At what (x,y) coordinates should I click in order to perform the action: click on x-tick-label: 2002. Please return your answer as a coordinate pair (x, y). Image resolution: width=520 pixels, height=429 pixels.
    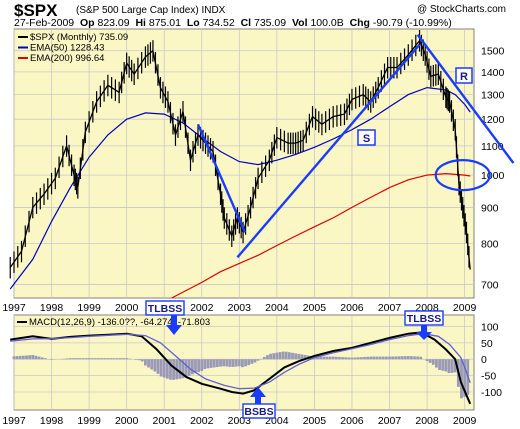
    Looking at the image, I should click on (202, 308).